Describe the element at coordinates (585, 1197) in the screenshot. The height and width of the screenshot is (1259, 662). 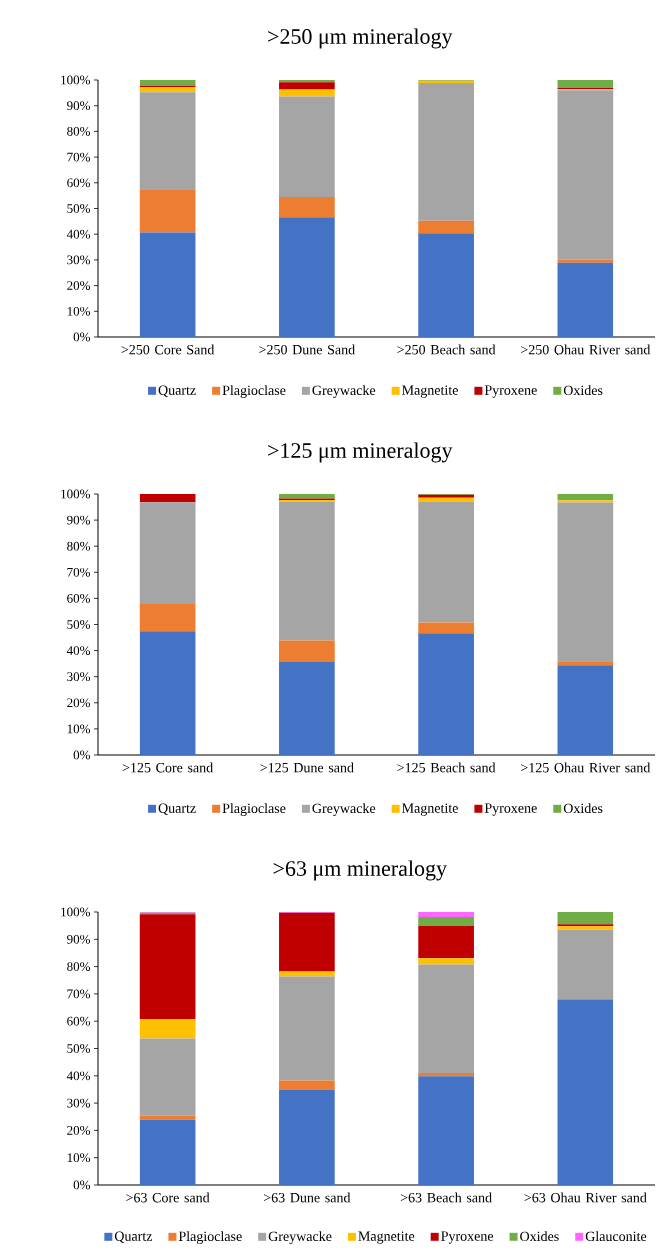
I see `x-tick-label: >63 Ohau River sand` at that location.